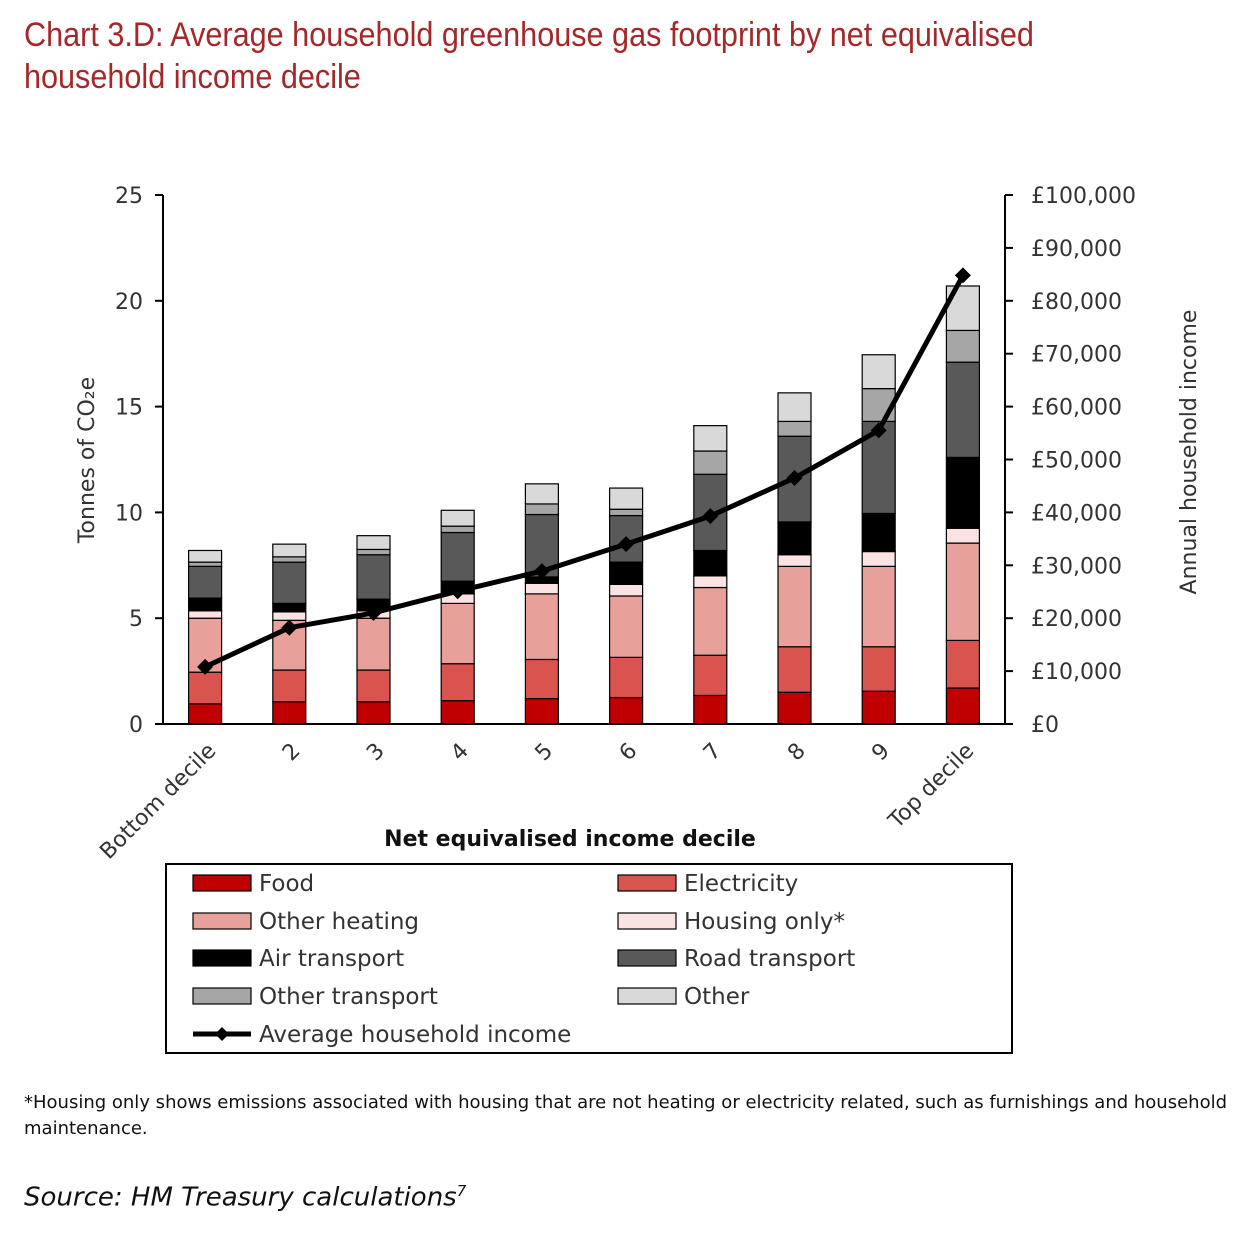 Image resolution: width=1246 pixels, height=1234 pixels. What do you see at coordinates (136, 619) in the screenshot?
I see `left-tick-label-1: 5` at bounding box center [136, 619].